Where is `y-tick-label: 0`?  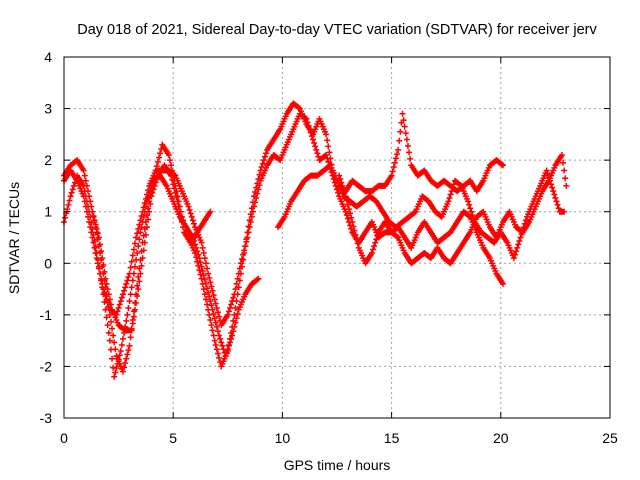 y-tick-label: 0 is located at coordinates (48, 263).